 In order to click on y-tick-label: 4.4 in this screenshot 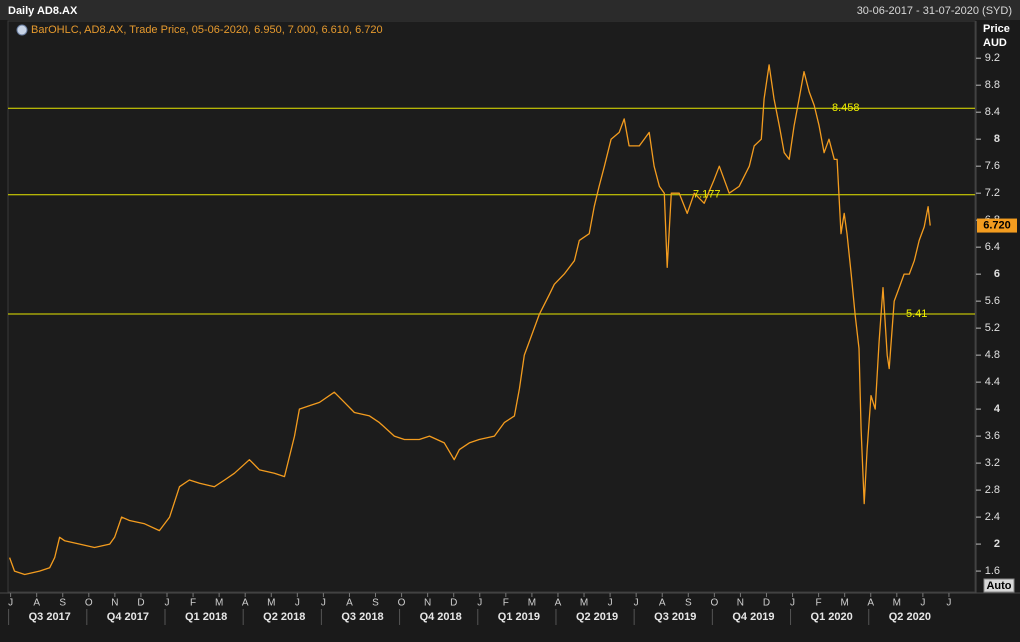, I will do `click(992, 382)`.